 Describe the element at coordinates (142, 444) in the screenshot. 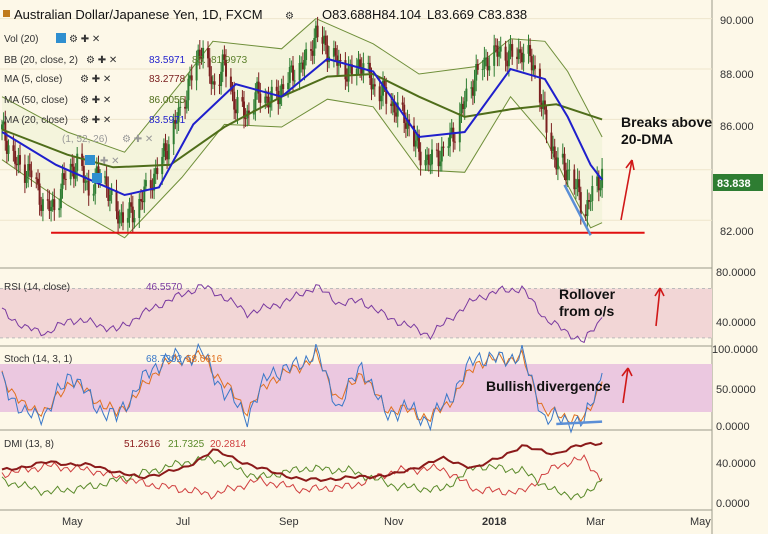

I see `dmi-legend-adx: 51.2616` at that location.